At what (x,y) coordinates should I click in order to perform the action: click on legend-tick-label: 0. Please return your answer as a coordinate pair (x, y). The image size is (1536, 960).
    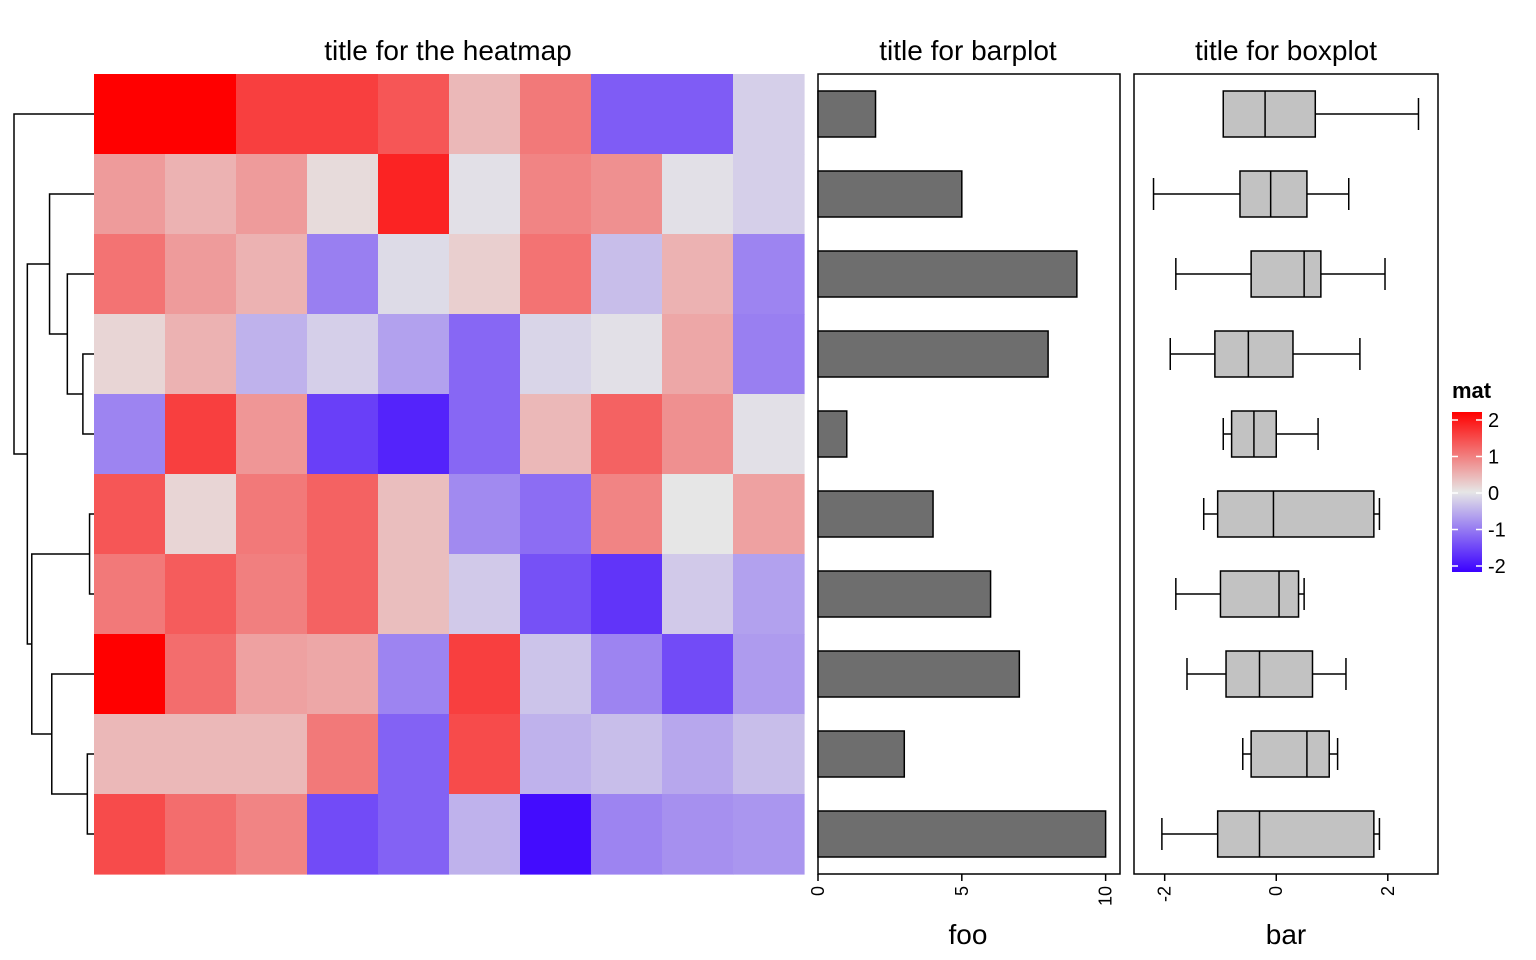
    Looking at the image, I should click on (1493, 494).